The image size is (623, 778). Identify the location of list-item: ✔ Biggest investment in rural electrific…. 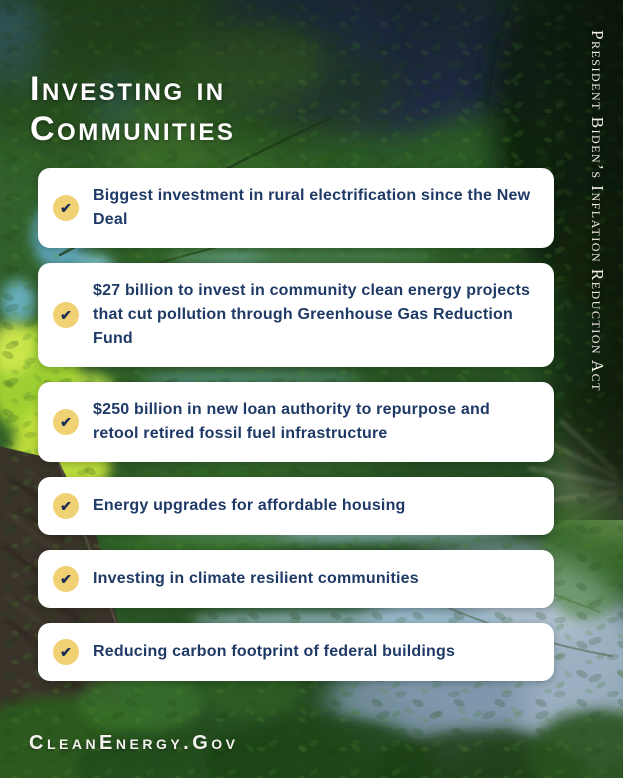
(296, 208).